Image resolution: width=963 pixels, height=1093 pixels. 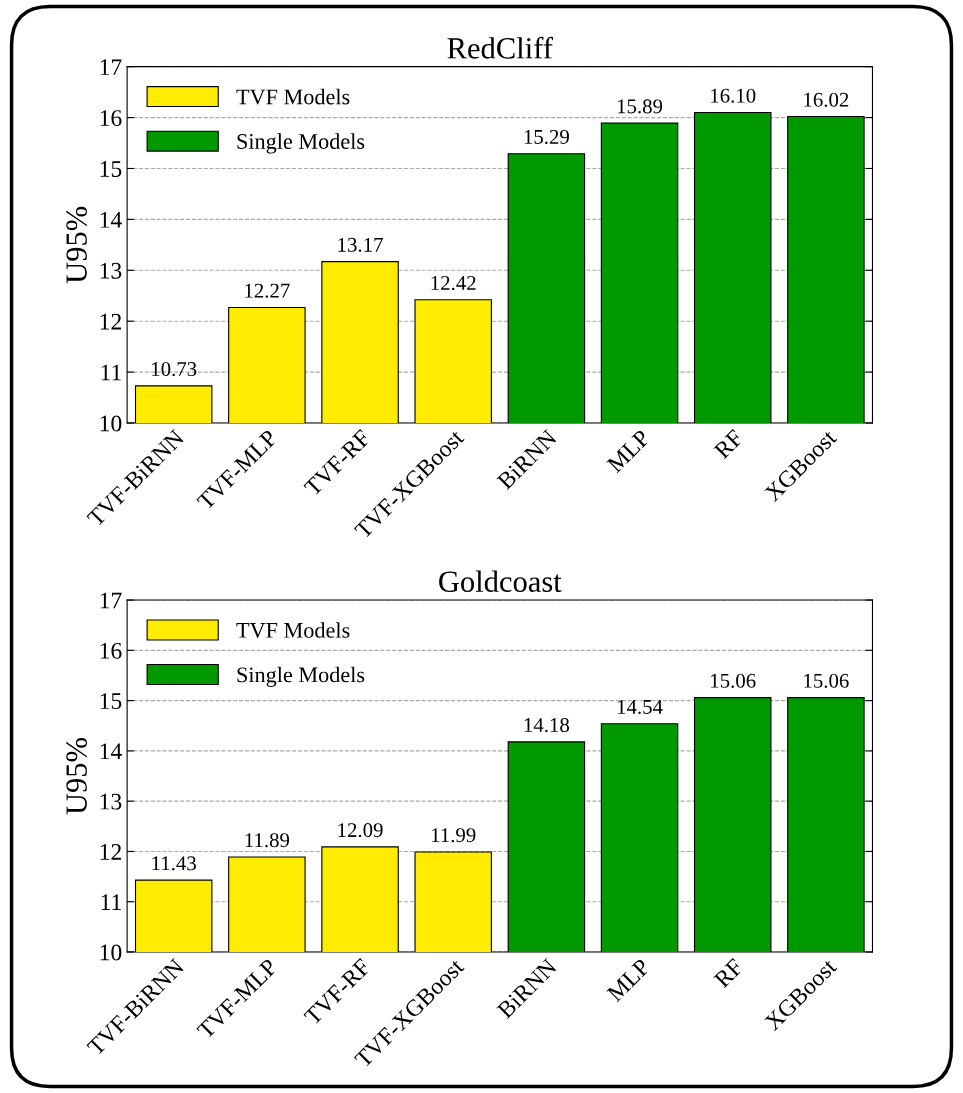 What do you see at coordinates (546, 137) in the screenshot?
I see `data-label: 15.29` at bounding box center [546, 137].